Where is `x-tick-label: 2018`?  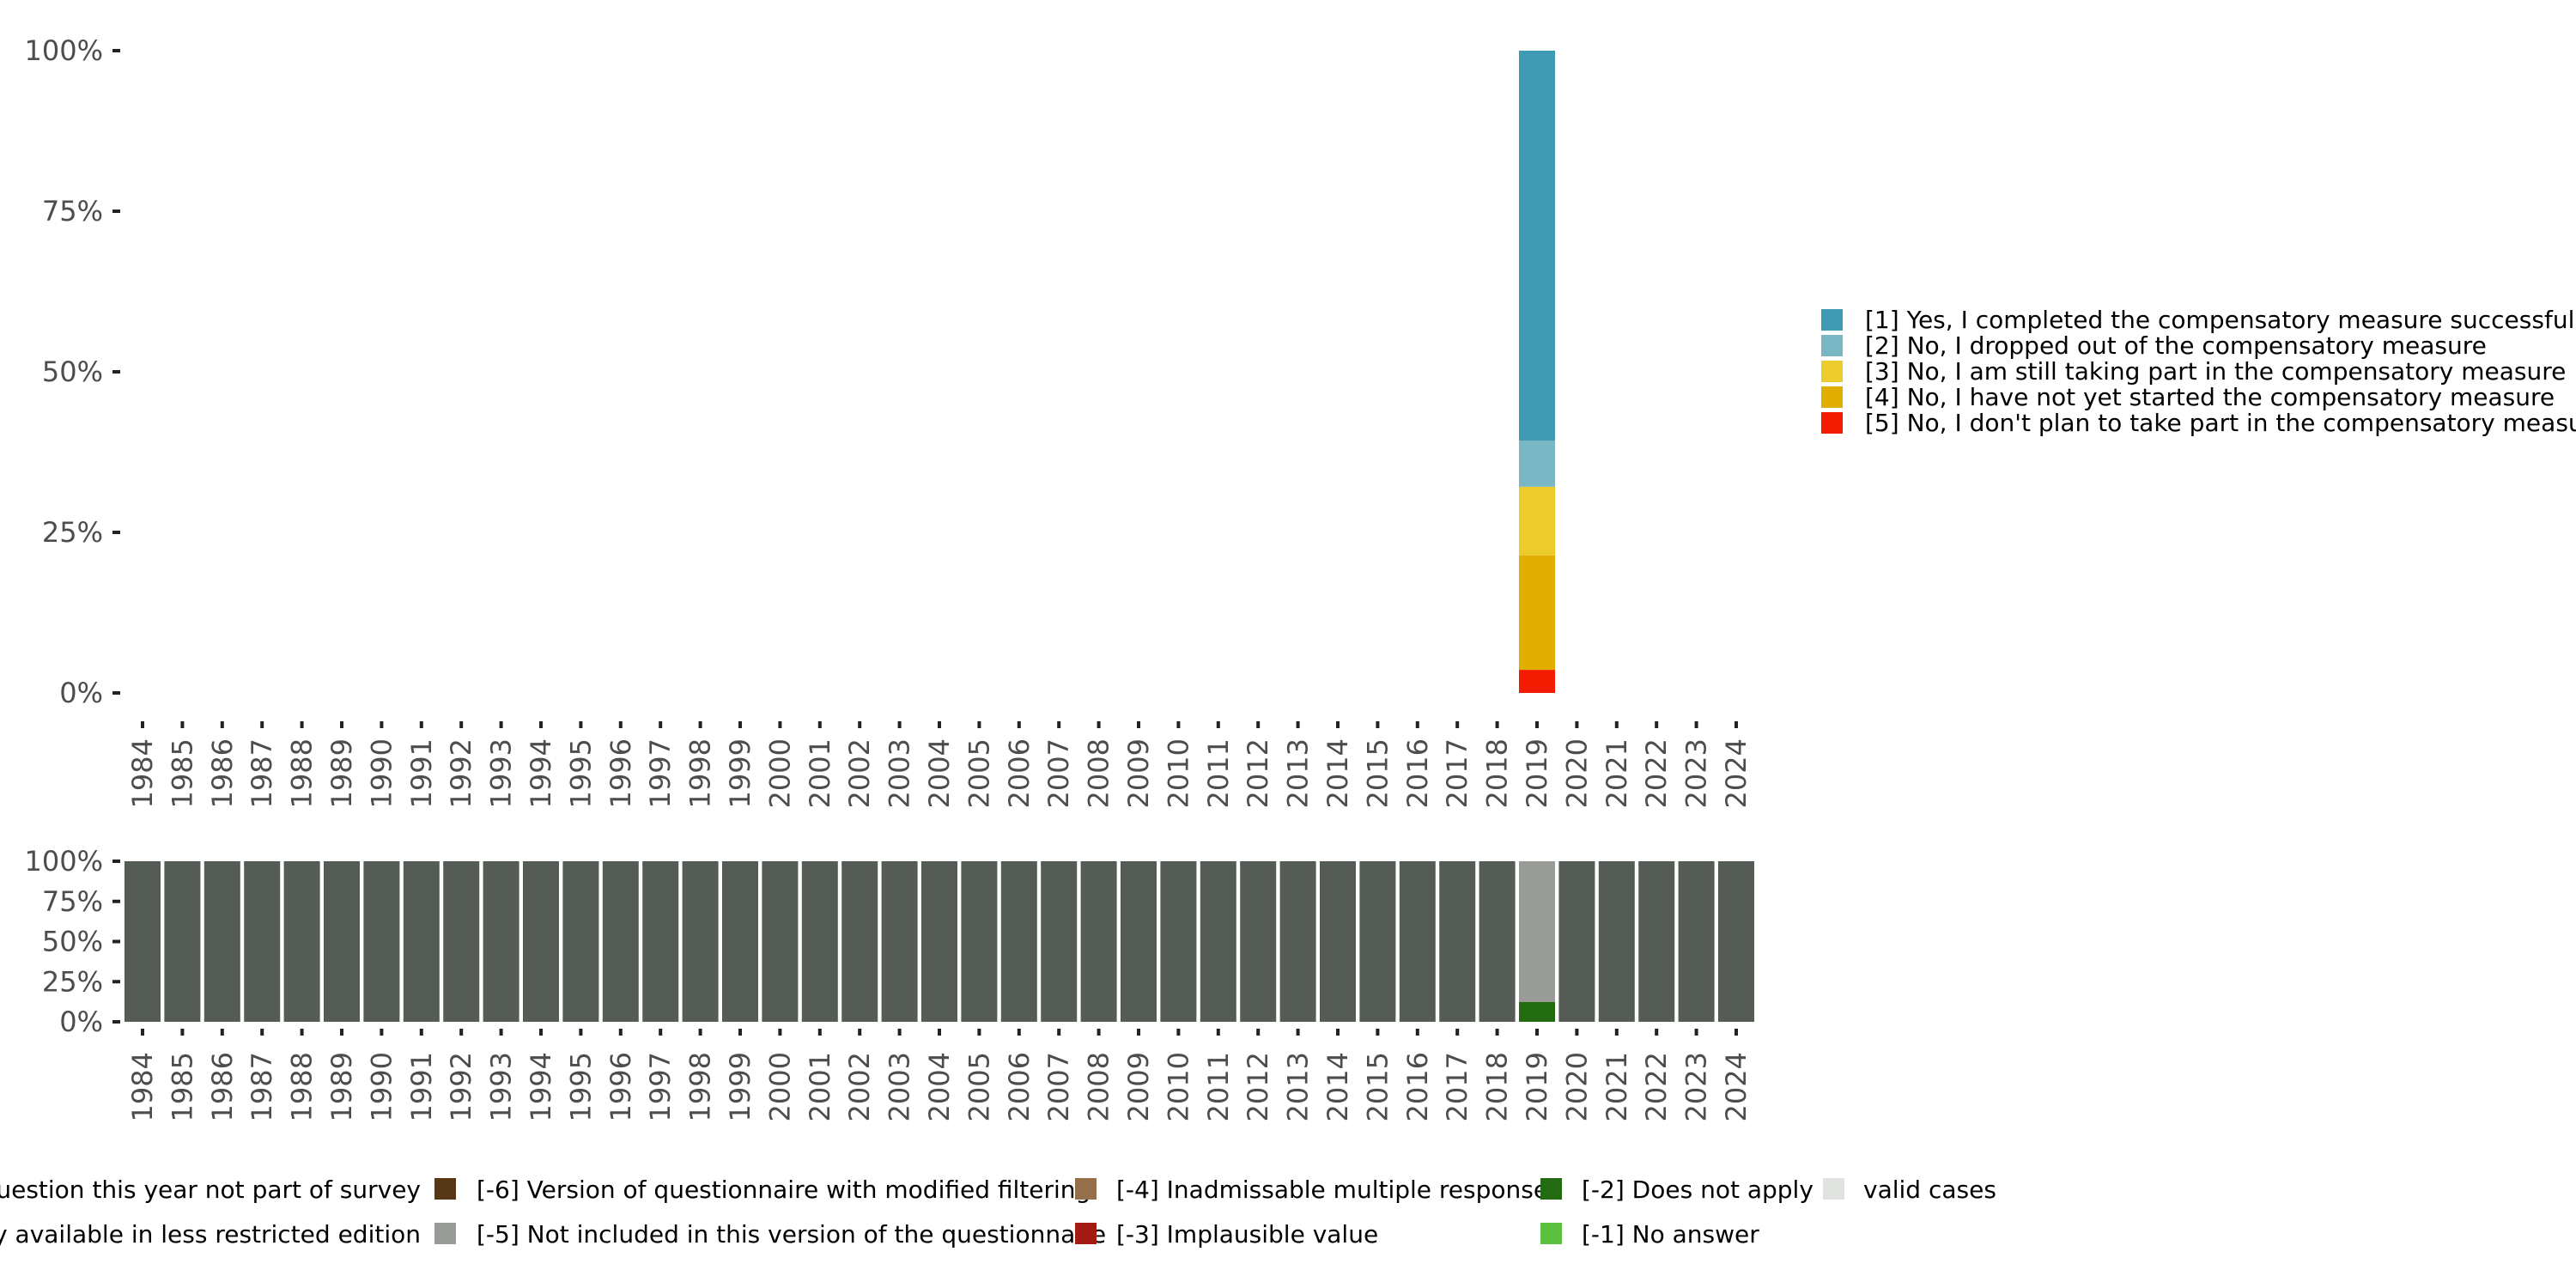
x-tick-label: 2018 is located at coordinates (1497, 773).